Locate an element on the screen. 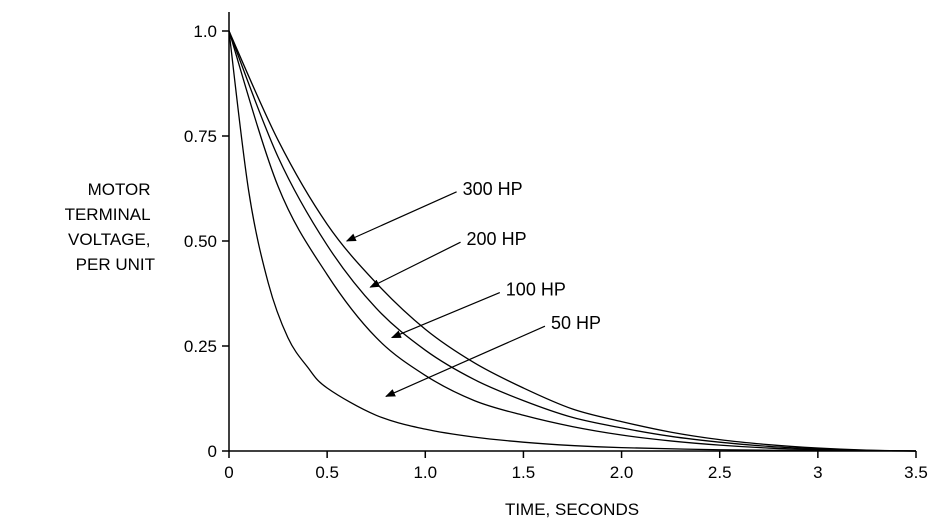 The height and width of the screenshot is (523, 943). x-tick-label: 2.5 is located at coordinates (720, 472).